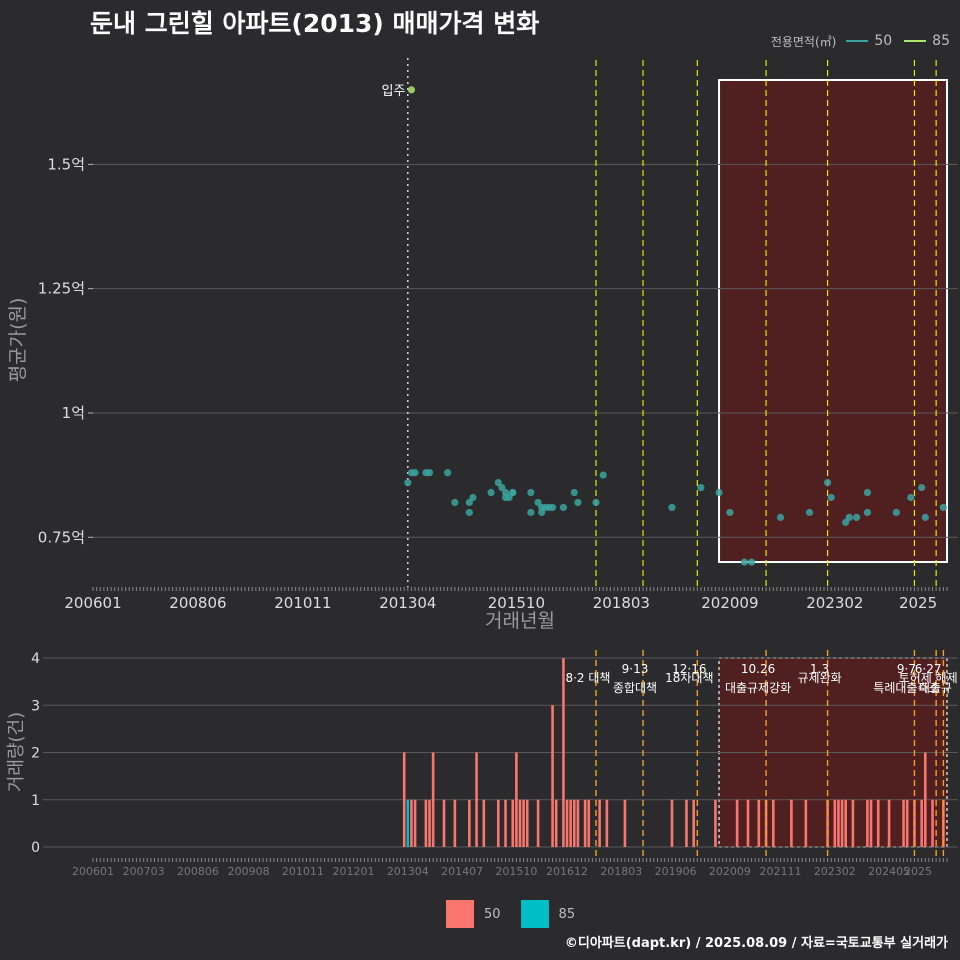 This screenshot has width=960, height=960. Describe the element at coordinates (61, 537) in the screenshot. I see `y-tick-label: 0.75억` at that location.